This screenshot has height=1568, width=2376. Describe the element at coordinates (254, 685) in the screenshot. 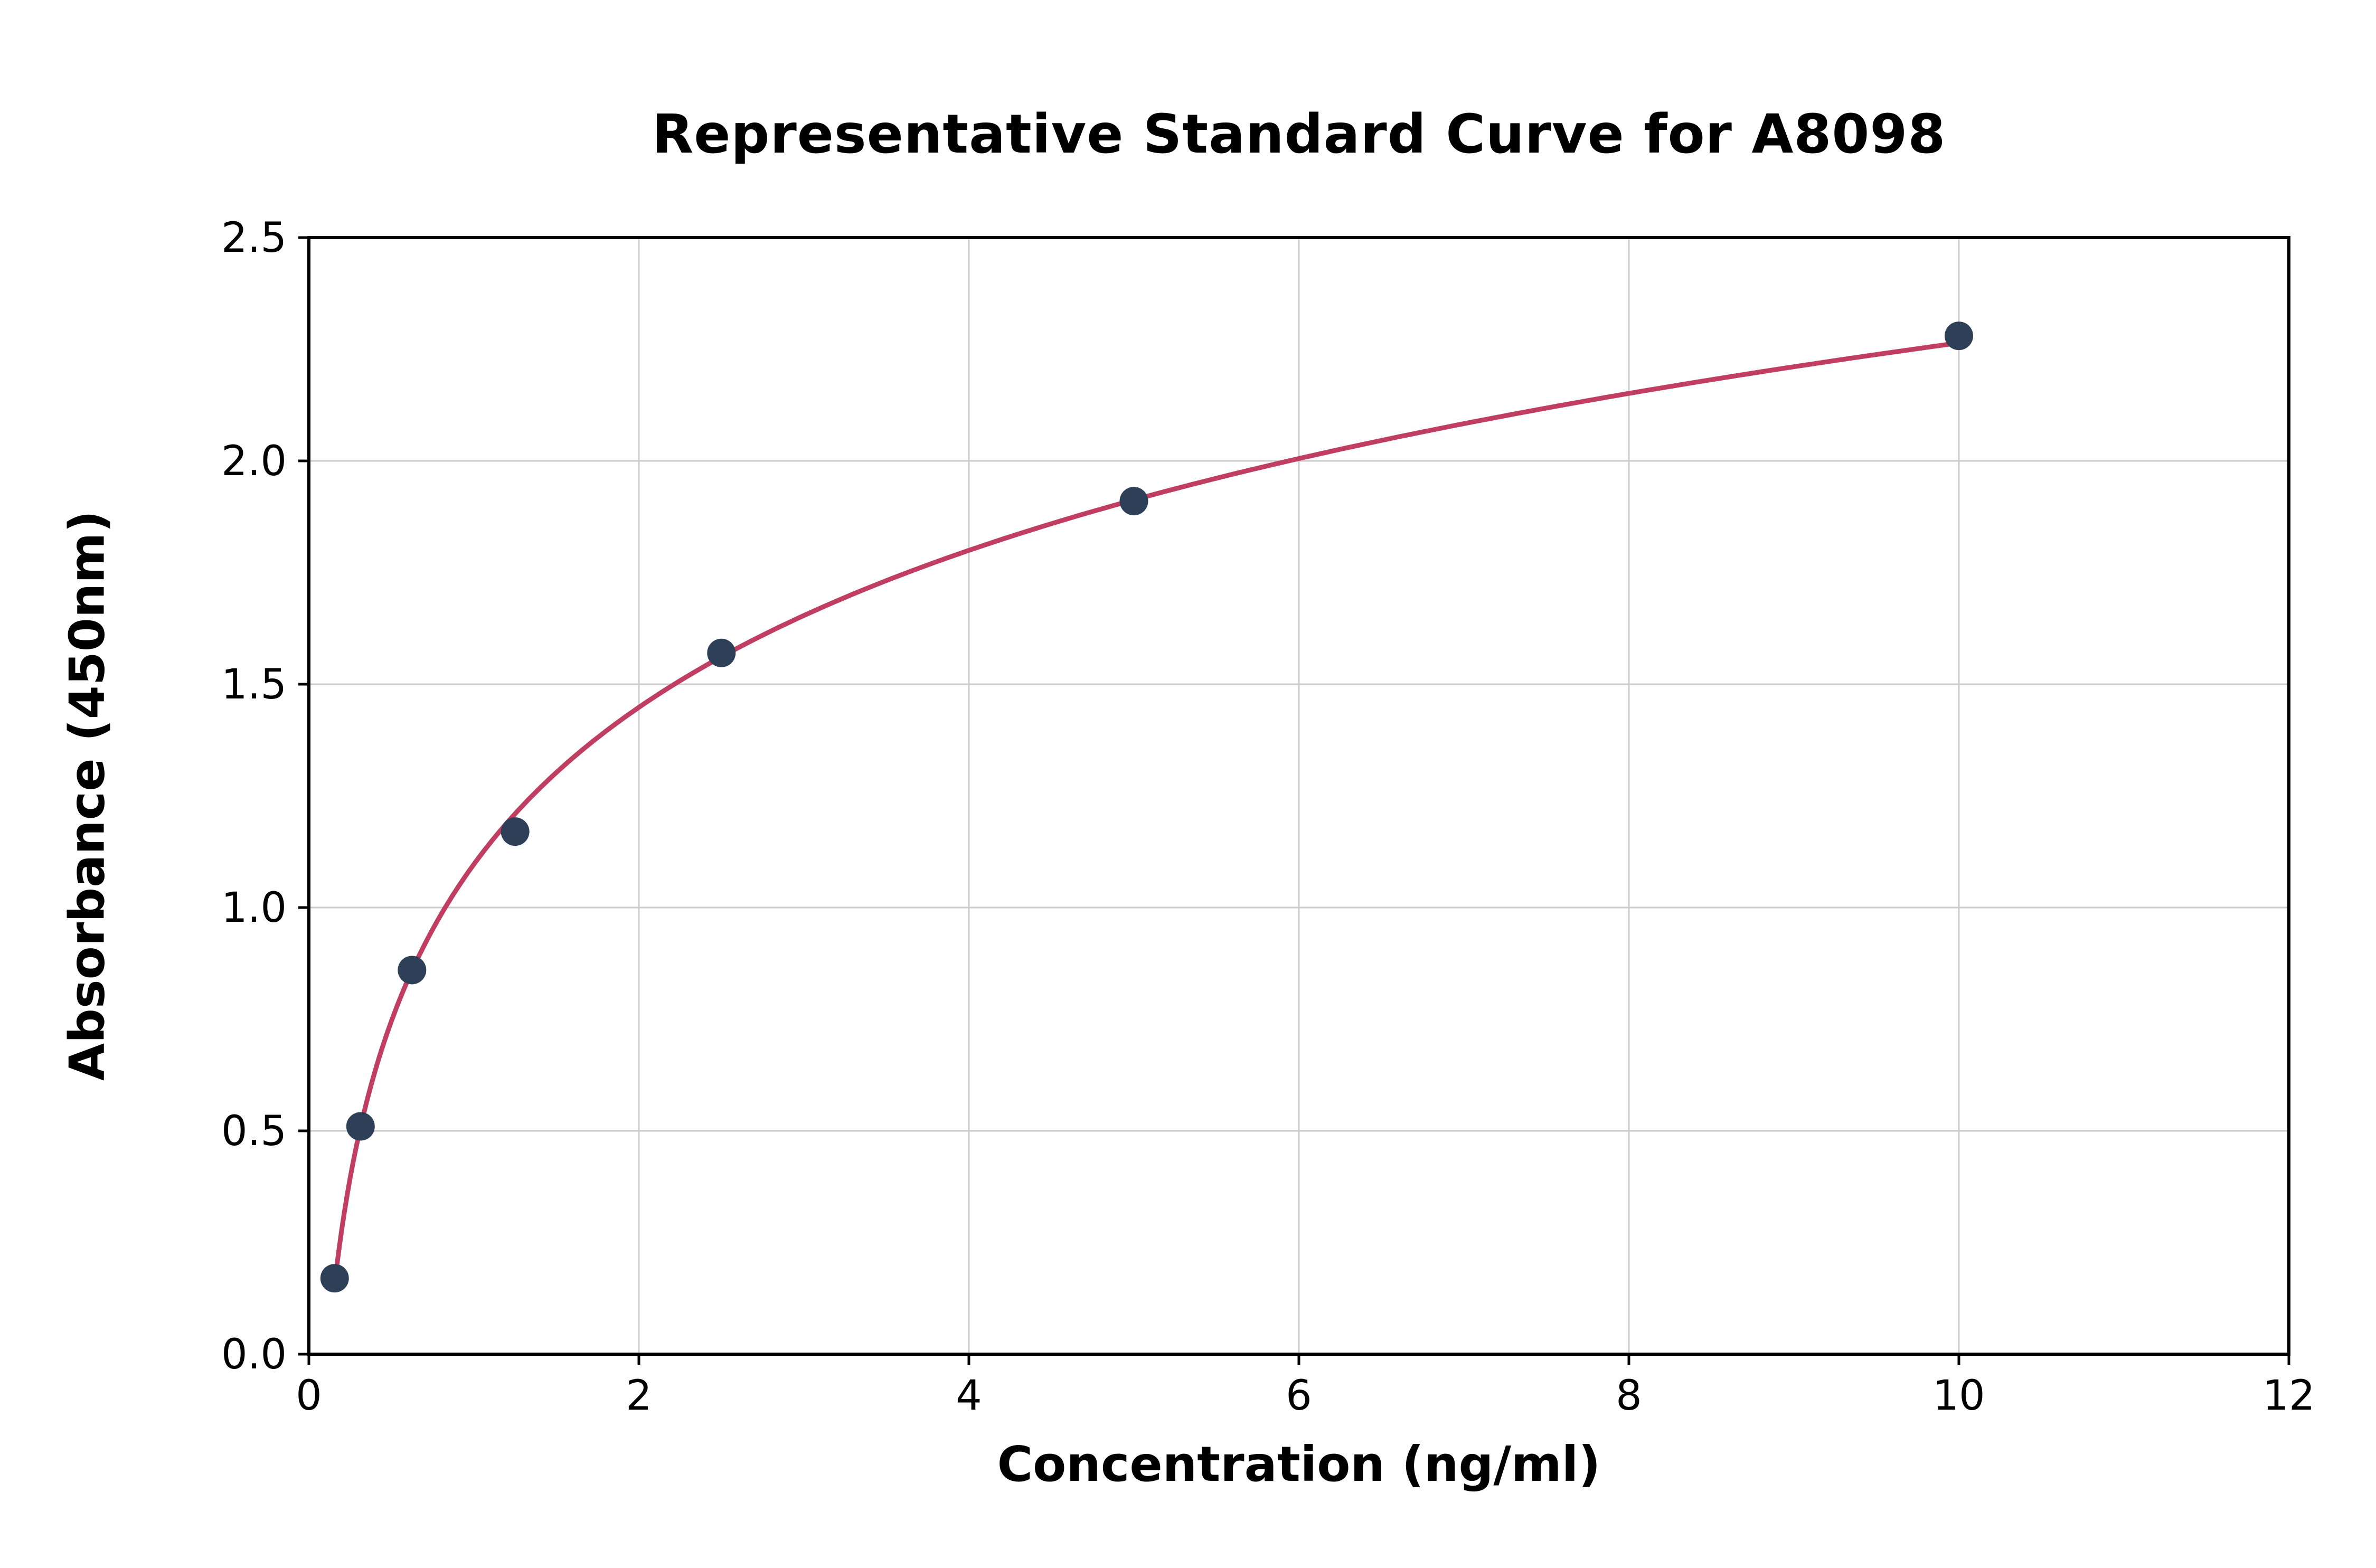

I see `y-tick-label: 1.5` at that location.